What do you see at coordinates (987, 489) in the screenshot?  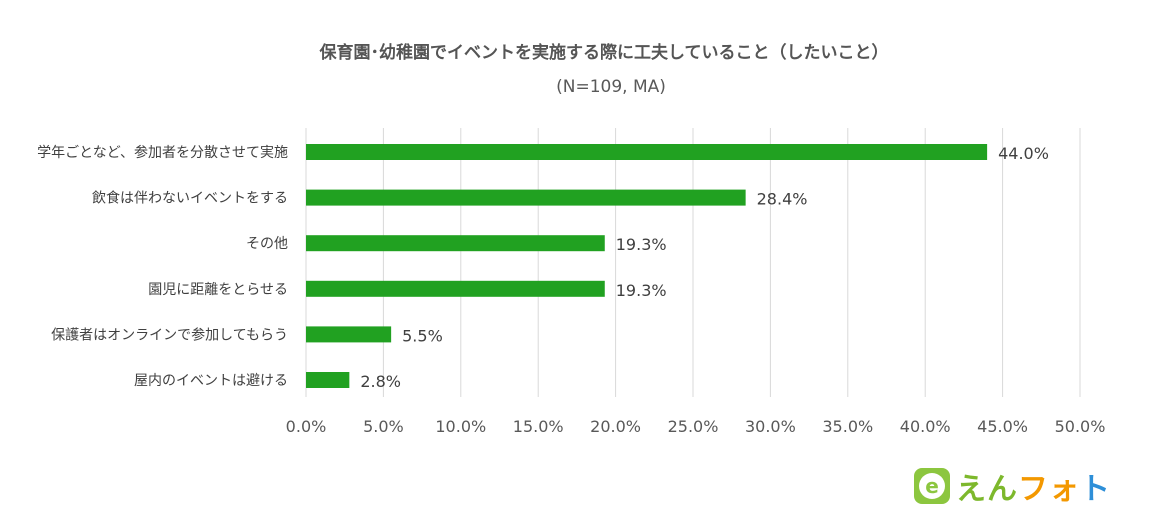 I see `logo-text-part: えん` at bounding box center [987, 489].